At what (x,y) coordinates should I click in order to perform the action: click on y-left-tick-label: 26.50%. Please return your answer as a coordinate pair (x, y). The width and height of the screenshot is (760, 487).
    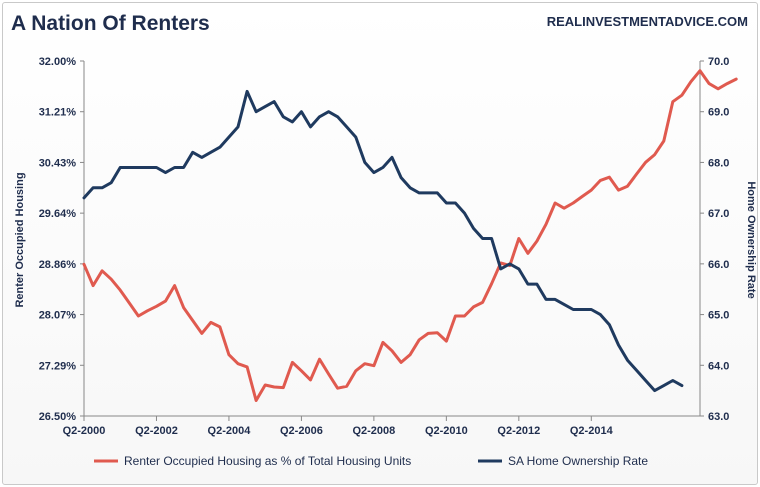
    Looking at the image, I should click on (58, 417).